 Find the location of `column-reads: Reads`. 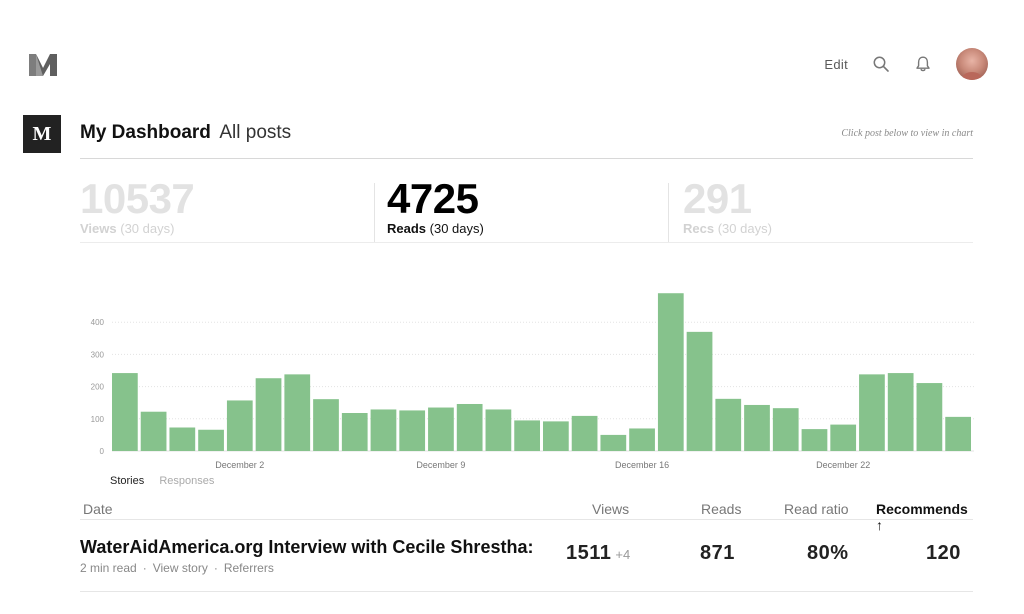

column-reads: Reads is located at coordinates (721, 509).